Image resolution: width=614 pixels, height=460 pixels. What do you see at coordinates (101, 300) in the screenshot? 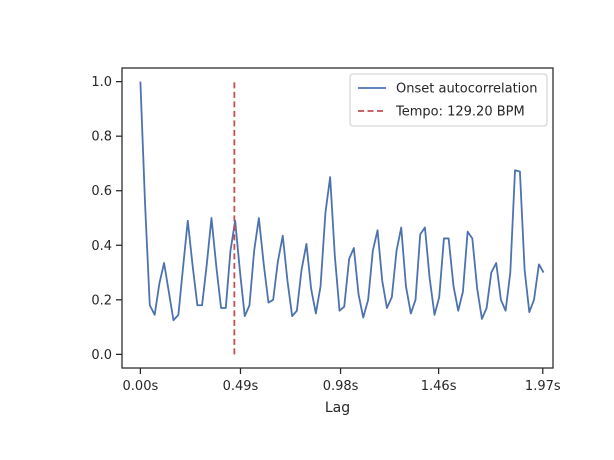
I see `y-tick-label: 0.2` at bounding box center [101, 300].